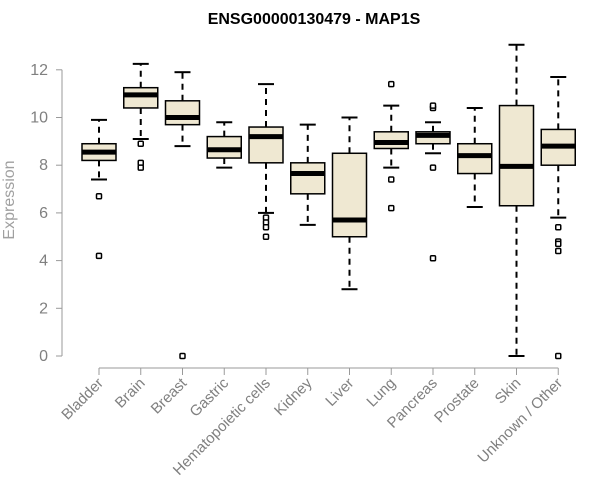 The image size is (600, 500). Describe the element at coordinates (169, 395) in the screenshot. I see `x-tick-label: Breast` at that location.